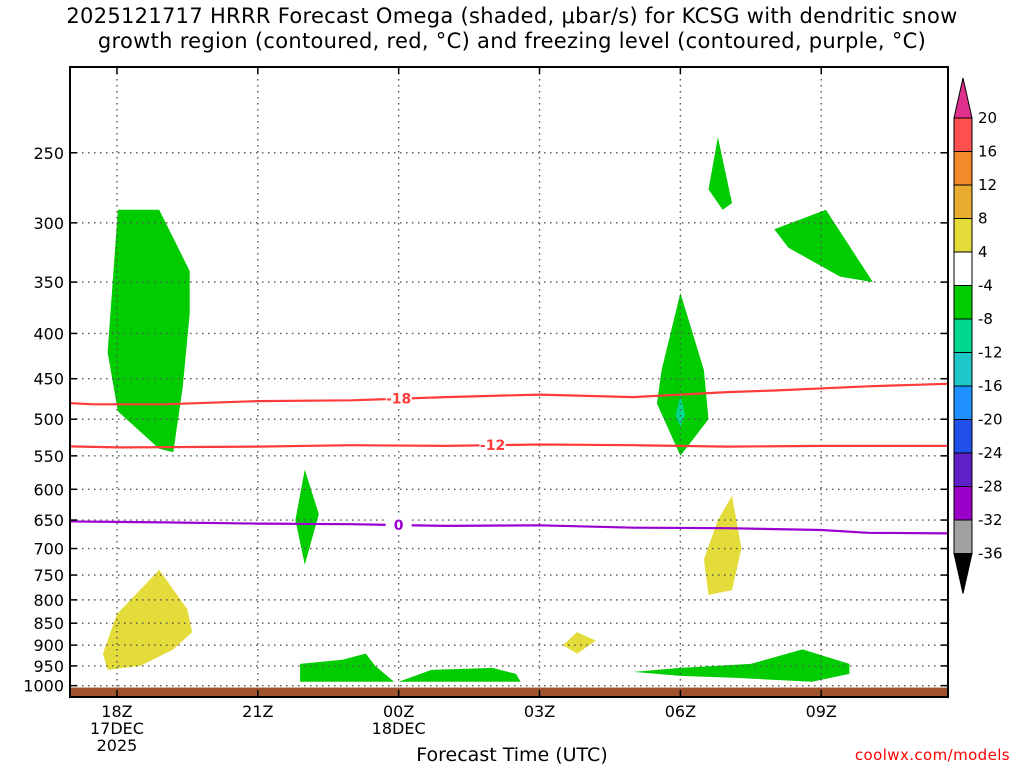  What do you see at coordinates (509, 692) in the screenshot?
I see `terrain-fill` at bounding box center [509, 692].